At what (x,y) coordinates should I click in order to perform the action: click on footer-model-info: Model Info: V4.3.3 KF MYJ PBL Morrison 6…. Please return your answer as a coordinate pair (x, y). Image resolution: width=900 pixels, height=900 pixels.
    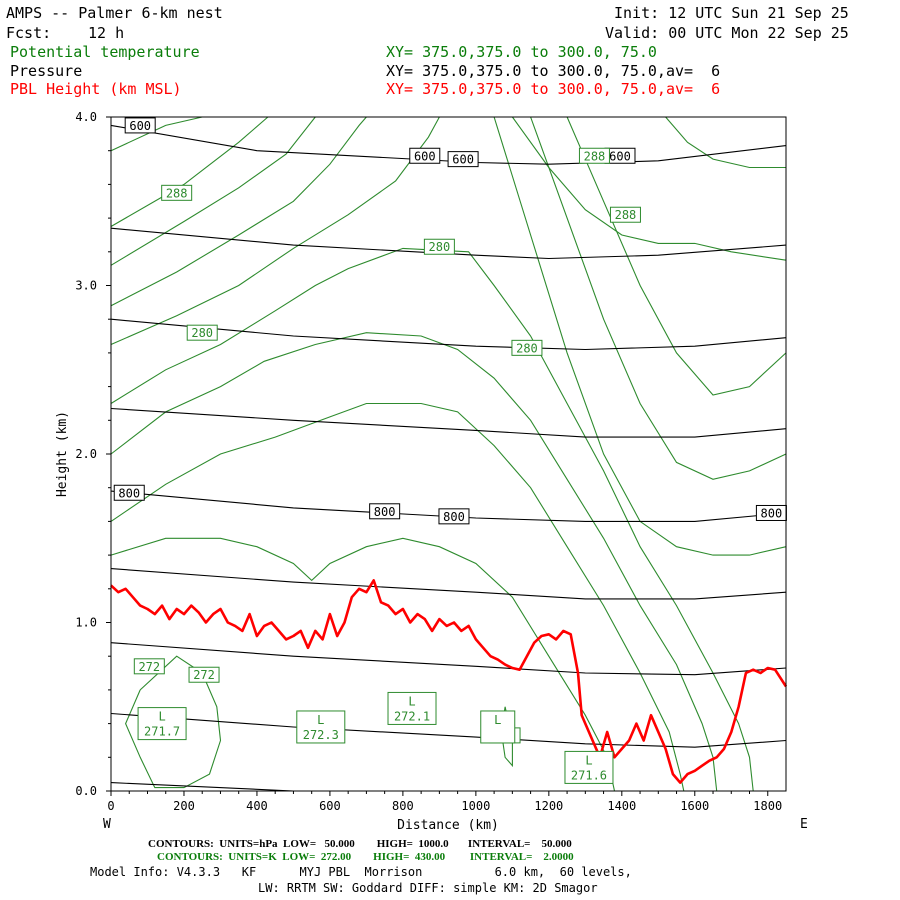
    Looking at the image, I should click on (361, 872).